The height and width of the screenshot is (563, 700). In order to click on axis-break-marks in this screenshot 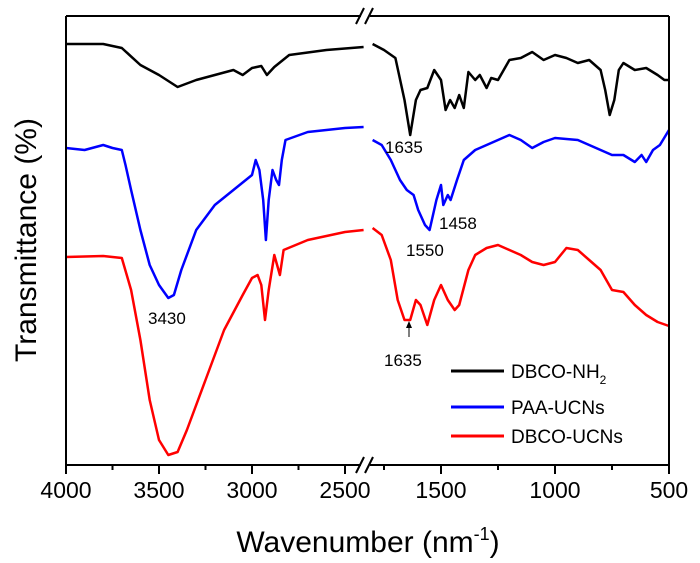, I will do `click(364, 240)`.